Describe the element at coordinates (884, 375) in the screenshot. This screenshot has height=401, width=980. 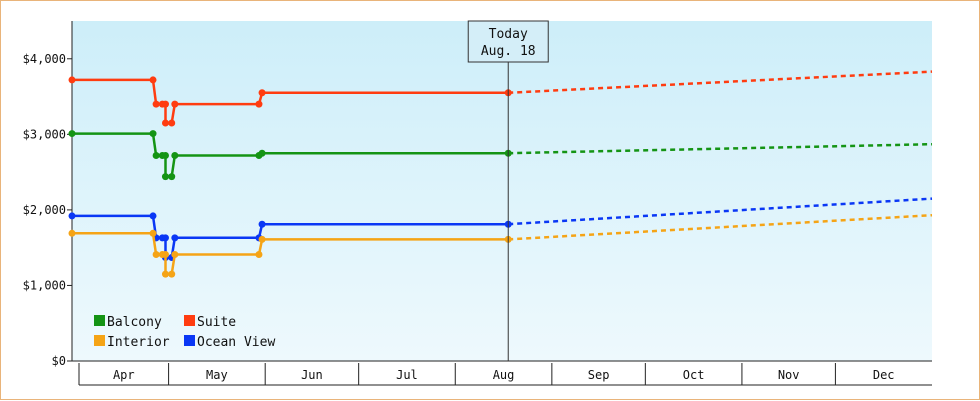
I see `x-tick-label: Dec` at that location.